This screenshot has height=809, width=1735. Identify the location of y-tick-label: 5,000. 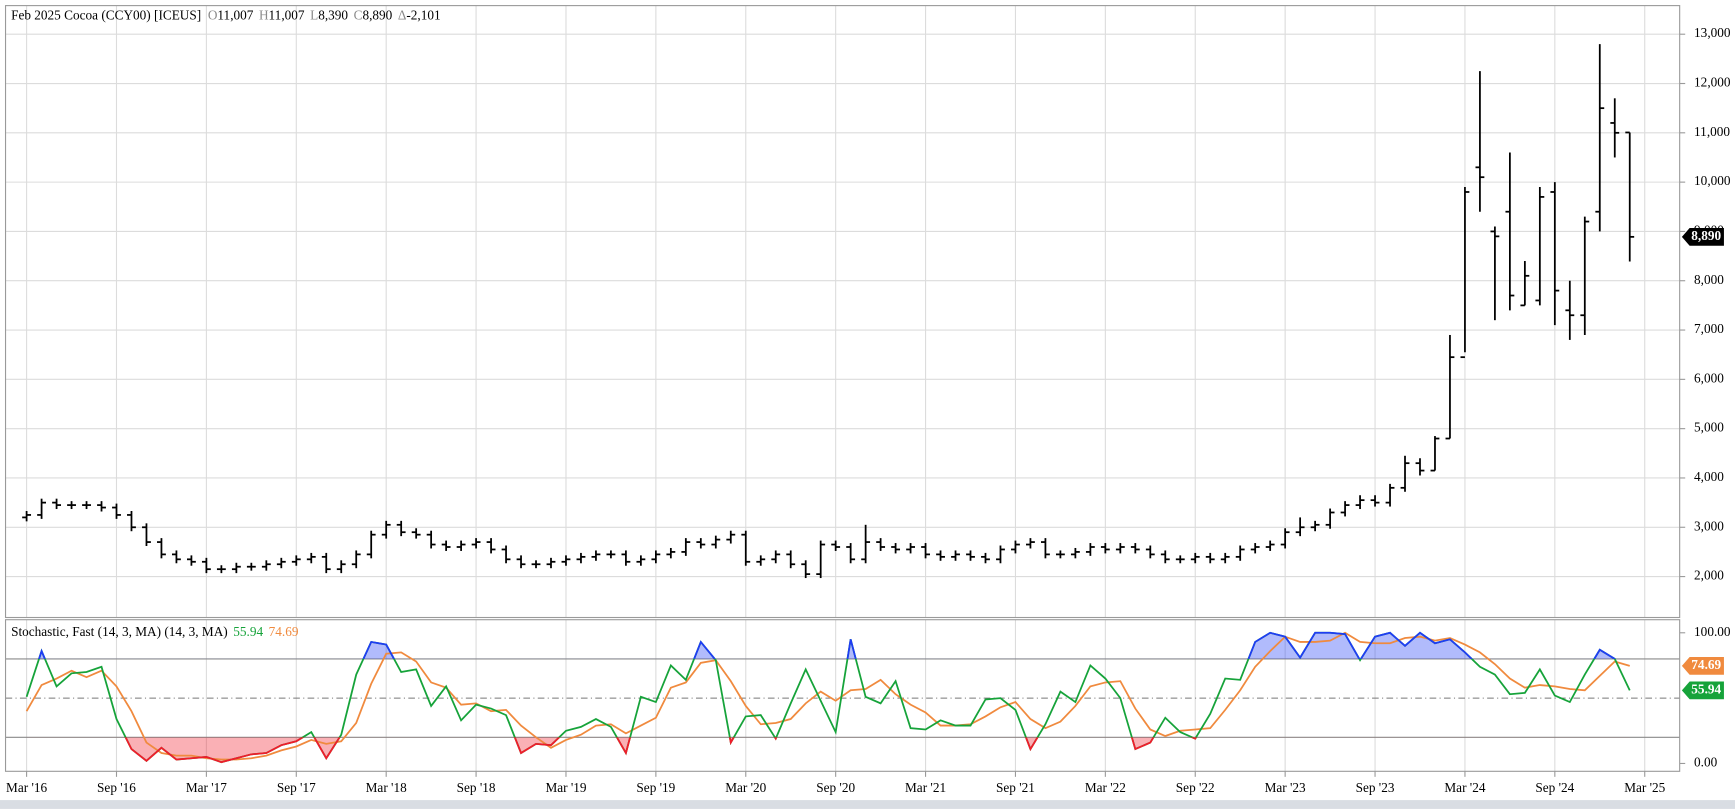
(1709, 427).